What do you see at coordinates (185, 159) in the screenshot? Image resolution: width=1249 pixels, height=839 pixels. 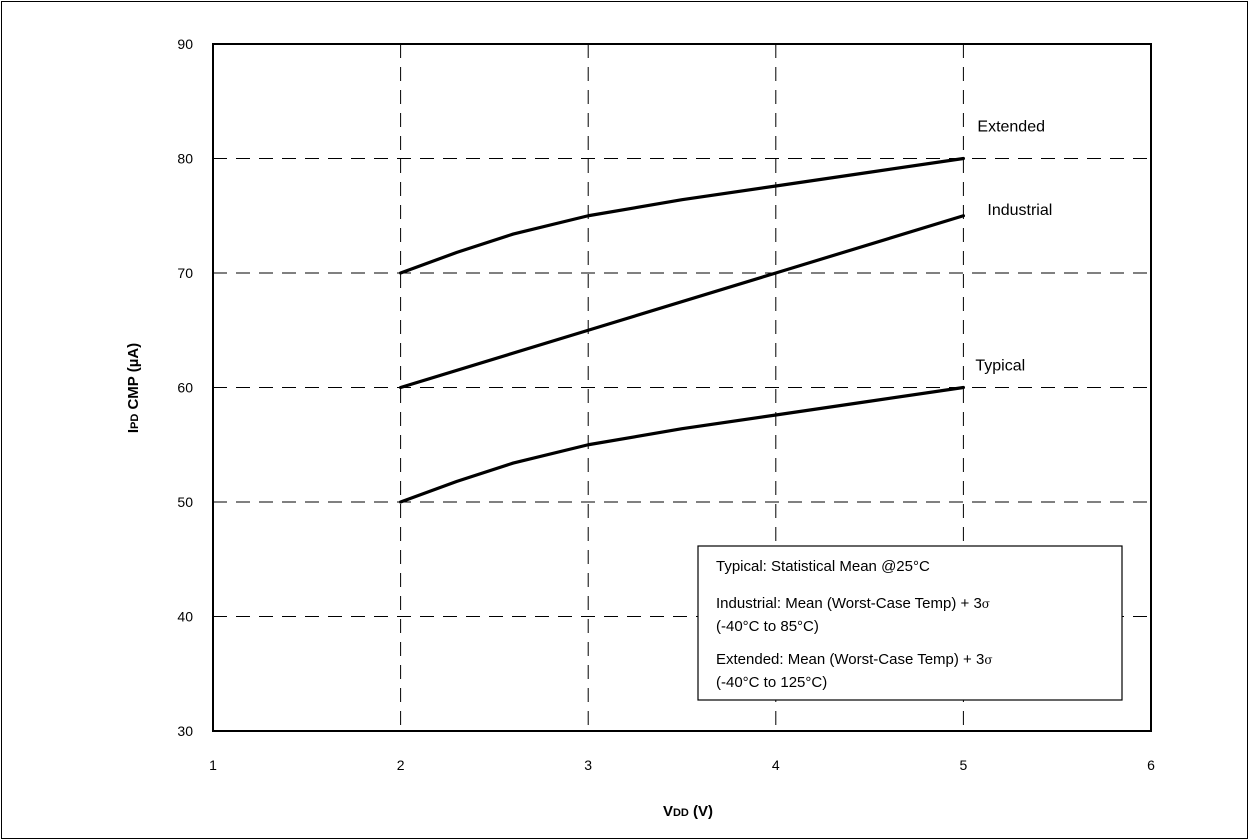 I see `y-tick-label: 80` at bounding box center [185, 159].